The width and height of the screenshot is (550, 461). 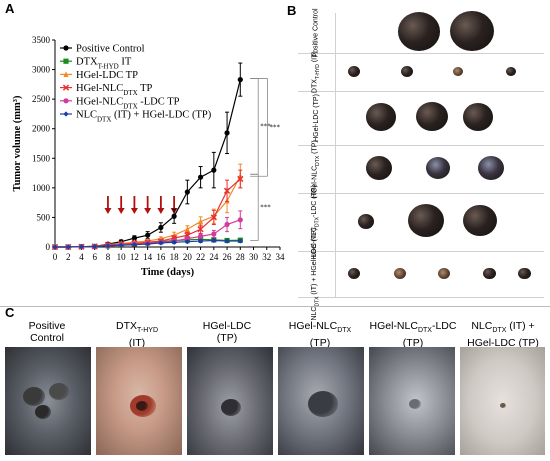 I want to click on x-tick-label: 30, so click(x=254, y=257).